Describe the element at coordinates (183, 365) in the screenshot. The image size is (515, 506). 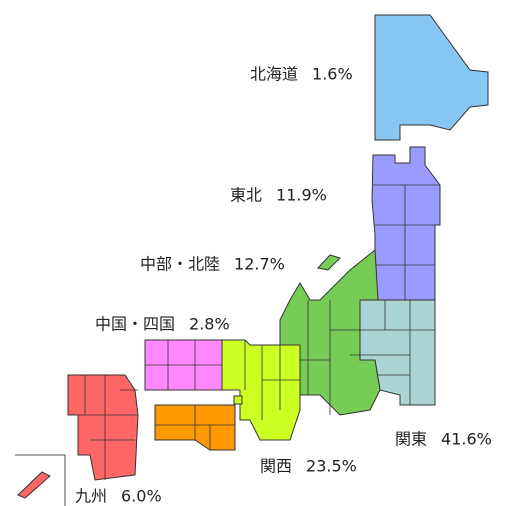
I see `chugoku-borders` at that location.